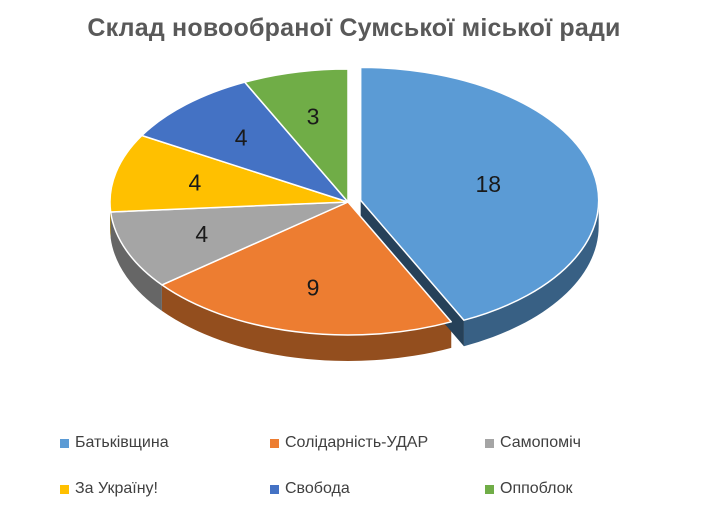  What do you see at coordinates (536, 488) in the screenshot?
I see `legend-label: Оппоблок` at bounding box center [536, 488].